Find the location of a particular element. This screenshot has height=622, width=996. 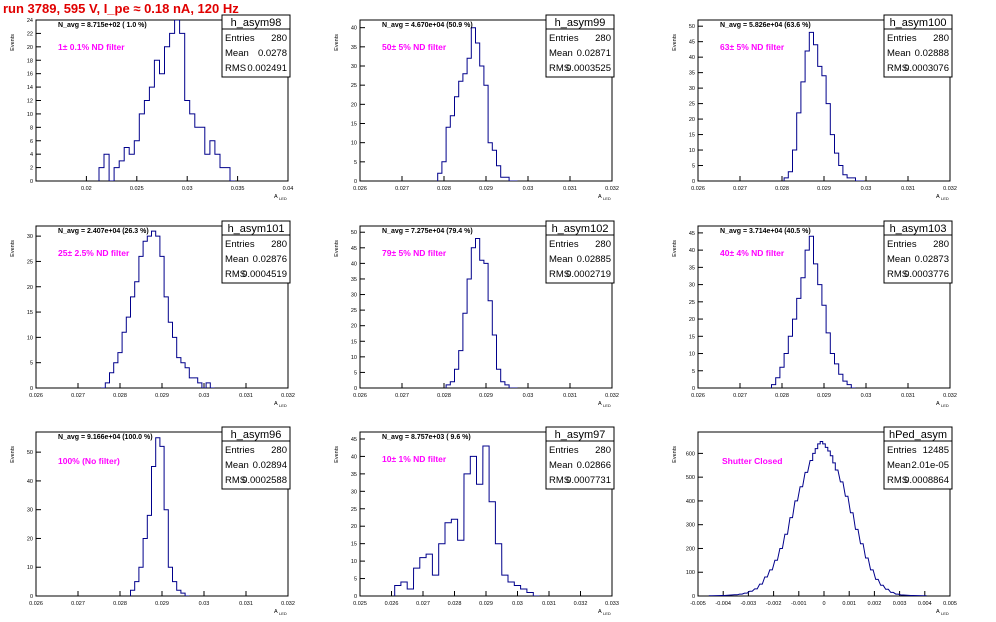

navg-label: N_avg = 2.407e+04 (26.3 %) is located at coordinates (103, 231).